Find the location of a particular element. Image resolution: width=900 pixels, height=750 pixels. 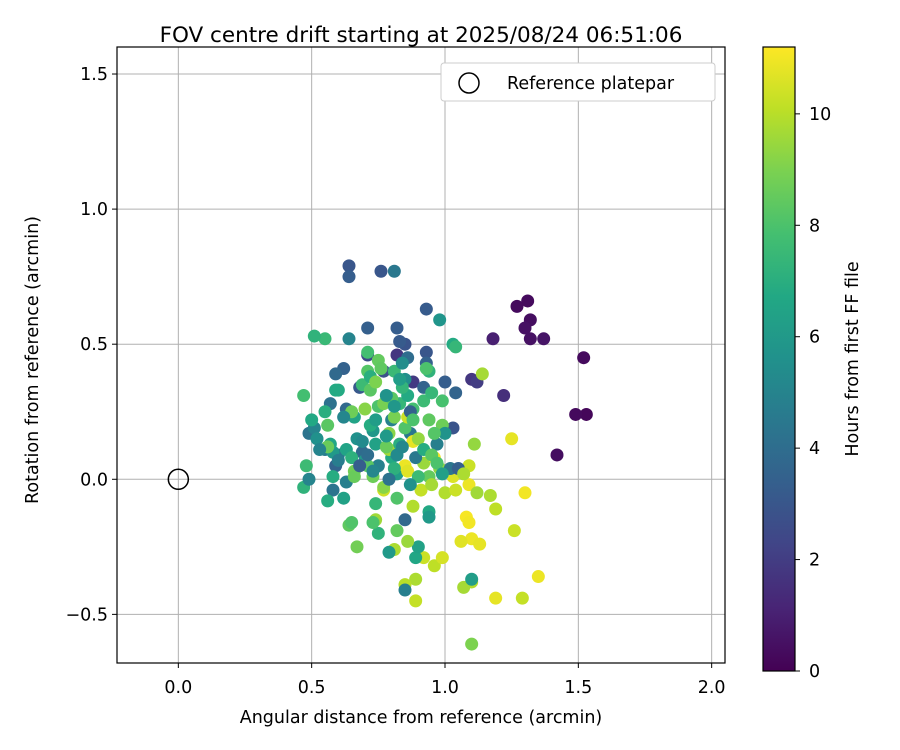

colorbar-tick-label: 6 is located at coordinates (814, 338).